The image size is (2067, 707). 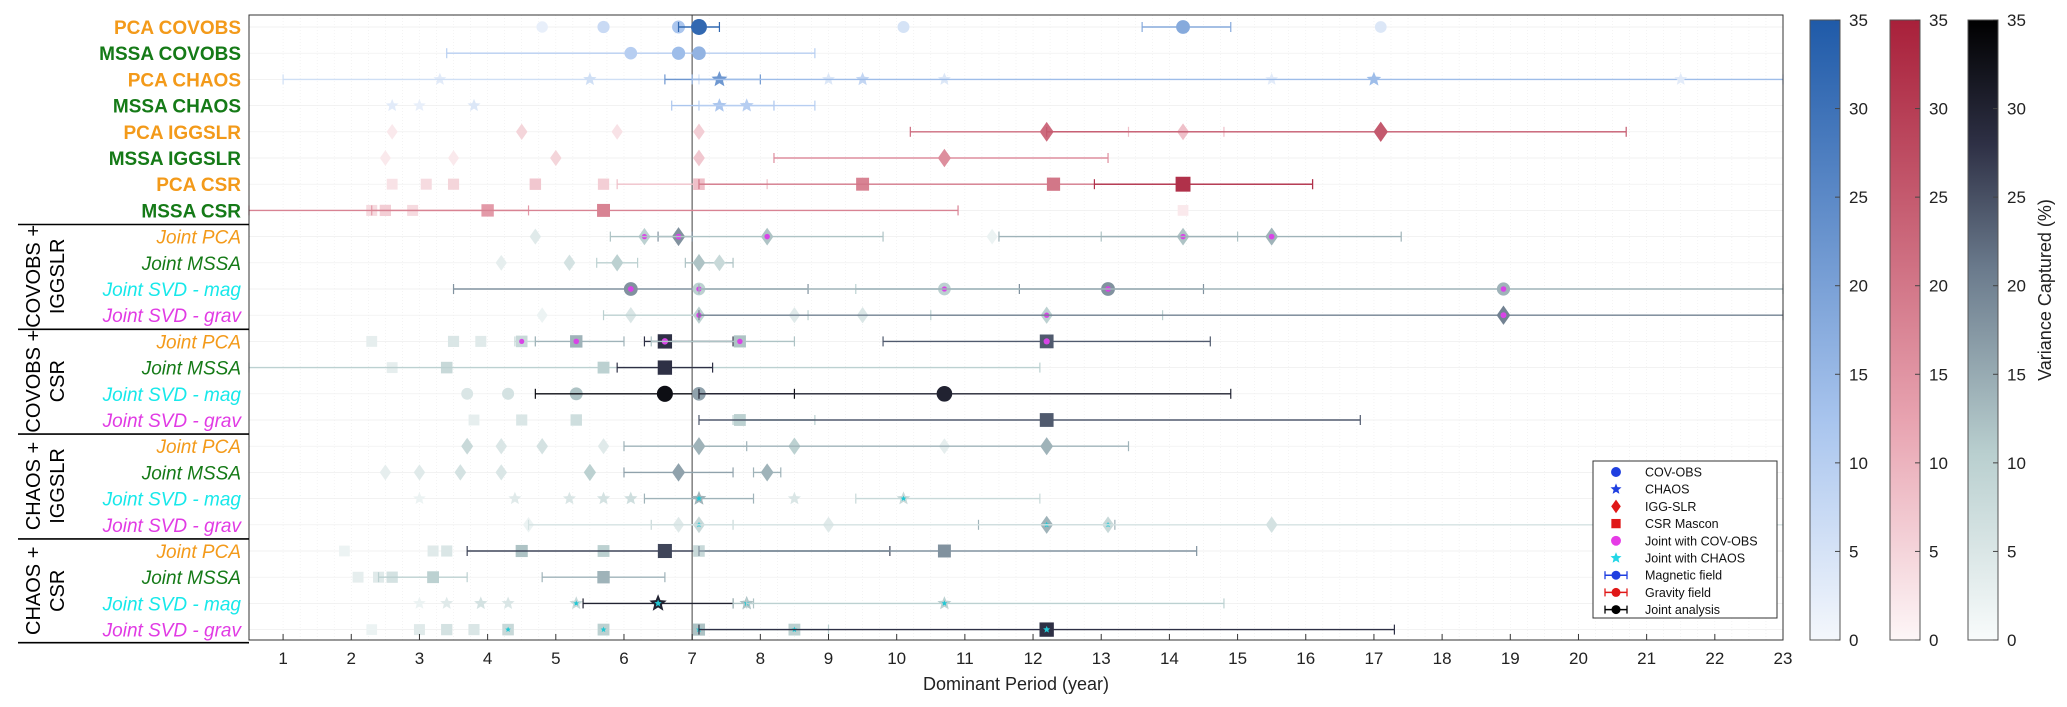 I want to click on colorbar-grav: 0 5 10 15 20 25 30 35, so click(x=1918, y=330).